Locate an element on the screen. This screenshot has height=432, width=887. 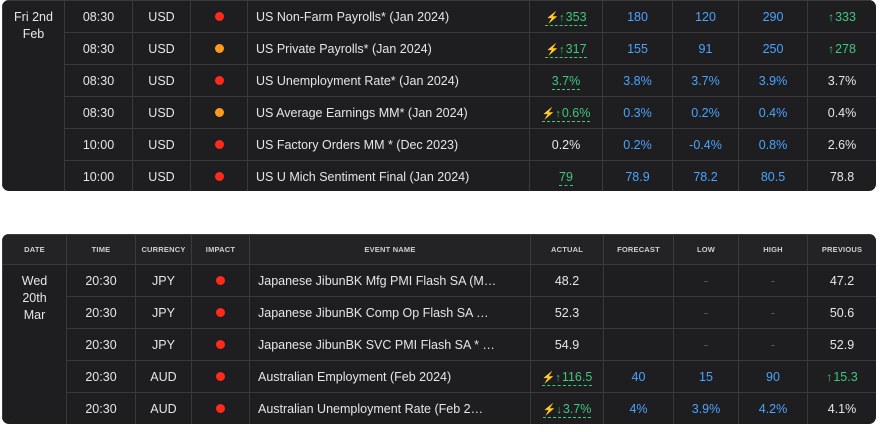
actual-value: ⚡↓3.7% is located at coordinates (567, 409).